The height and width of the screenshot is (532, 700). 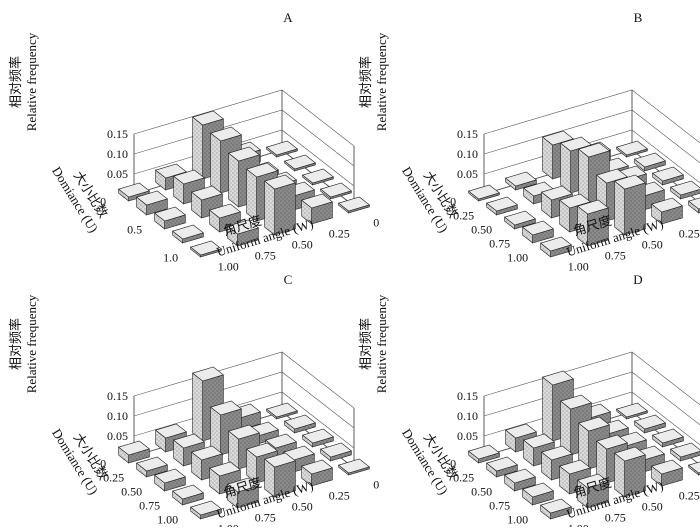 What do you see at coordinates (134, 230) in the screenshot?
I see `u-tick-label: 0.5` at bounding box center [134, 230].